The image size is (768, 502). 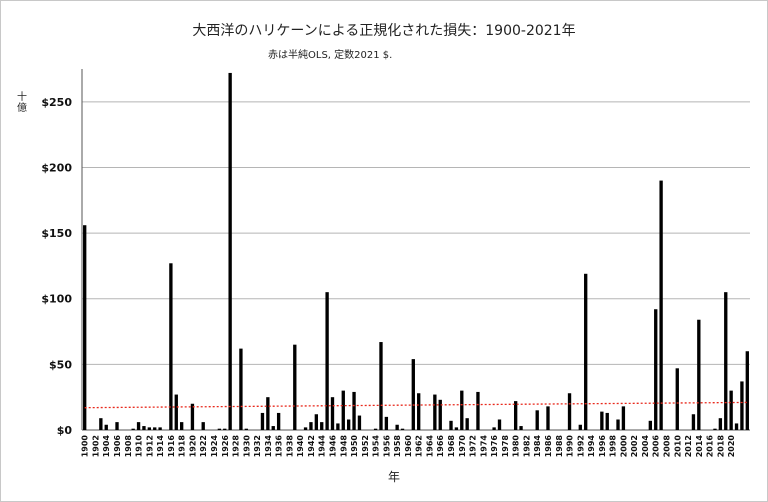 I want to click on x-tick-label: 1996, so click(x=602, y=446).